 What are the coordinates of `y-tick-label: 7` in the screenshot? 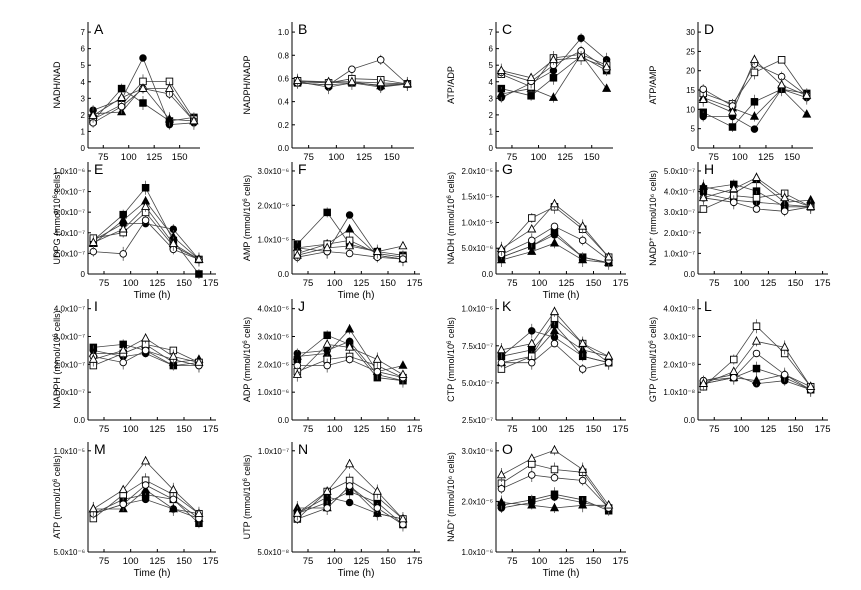 It's located at (491, 32).